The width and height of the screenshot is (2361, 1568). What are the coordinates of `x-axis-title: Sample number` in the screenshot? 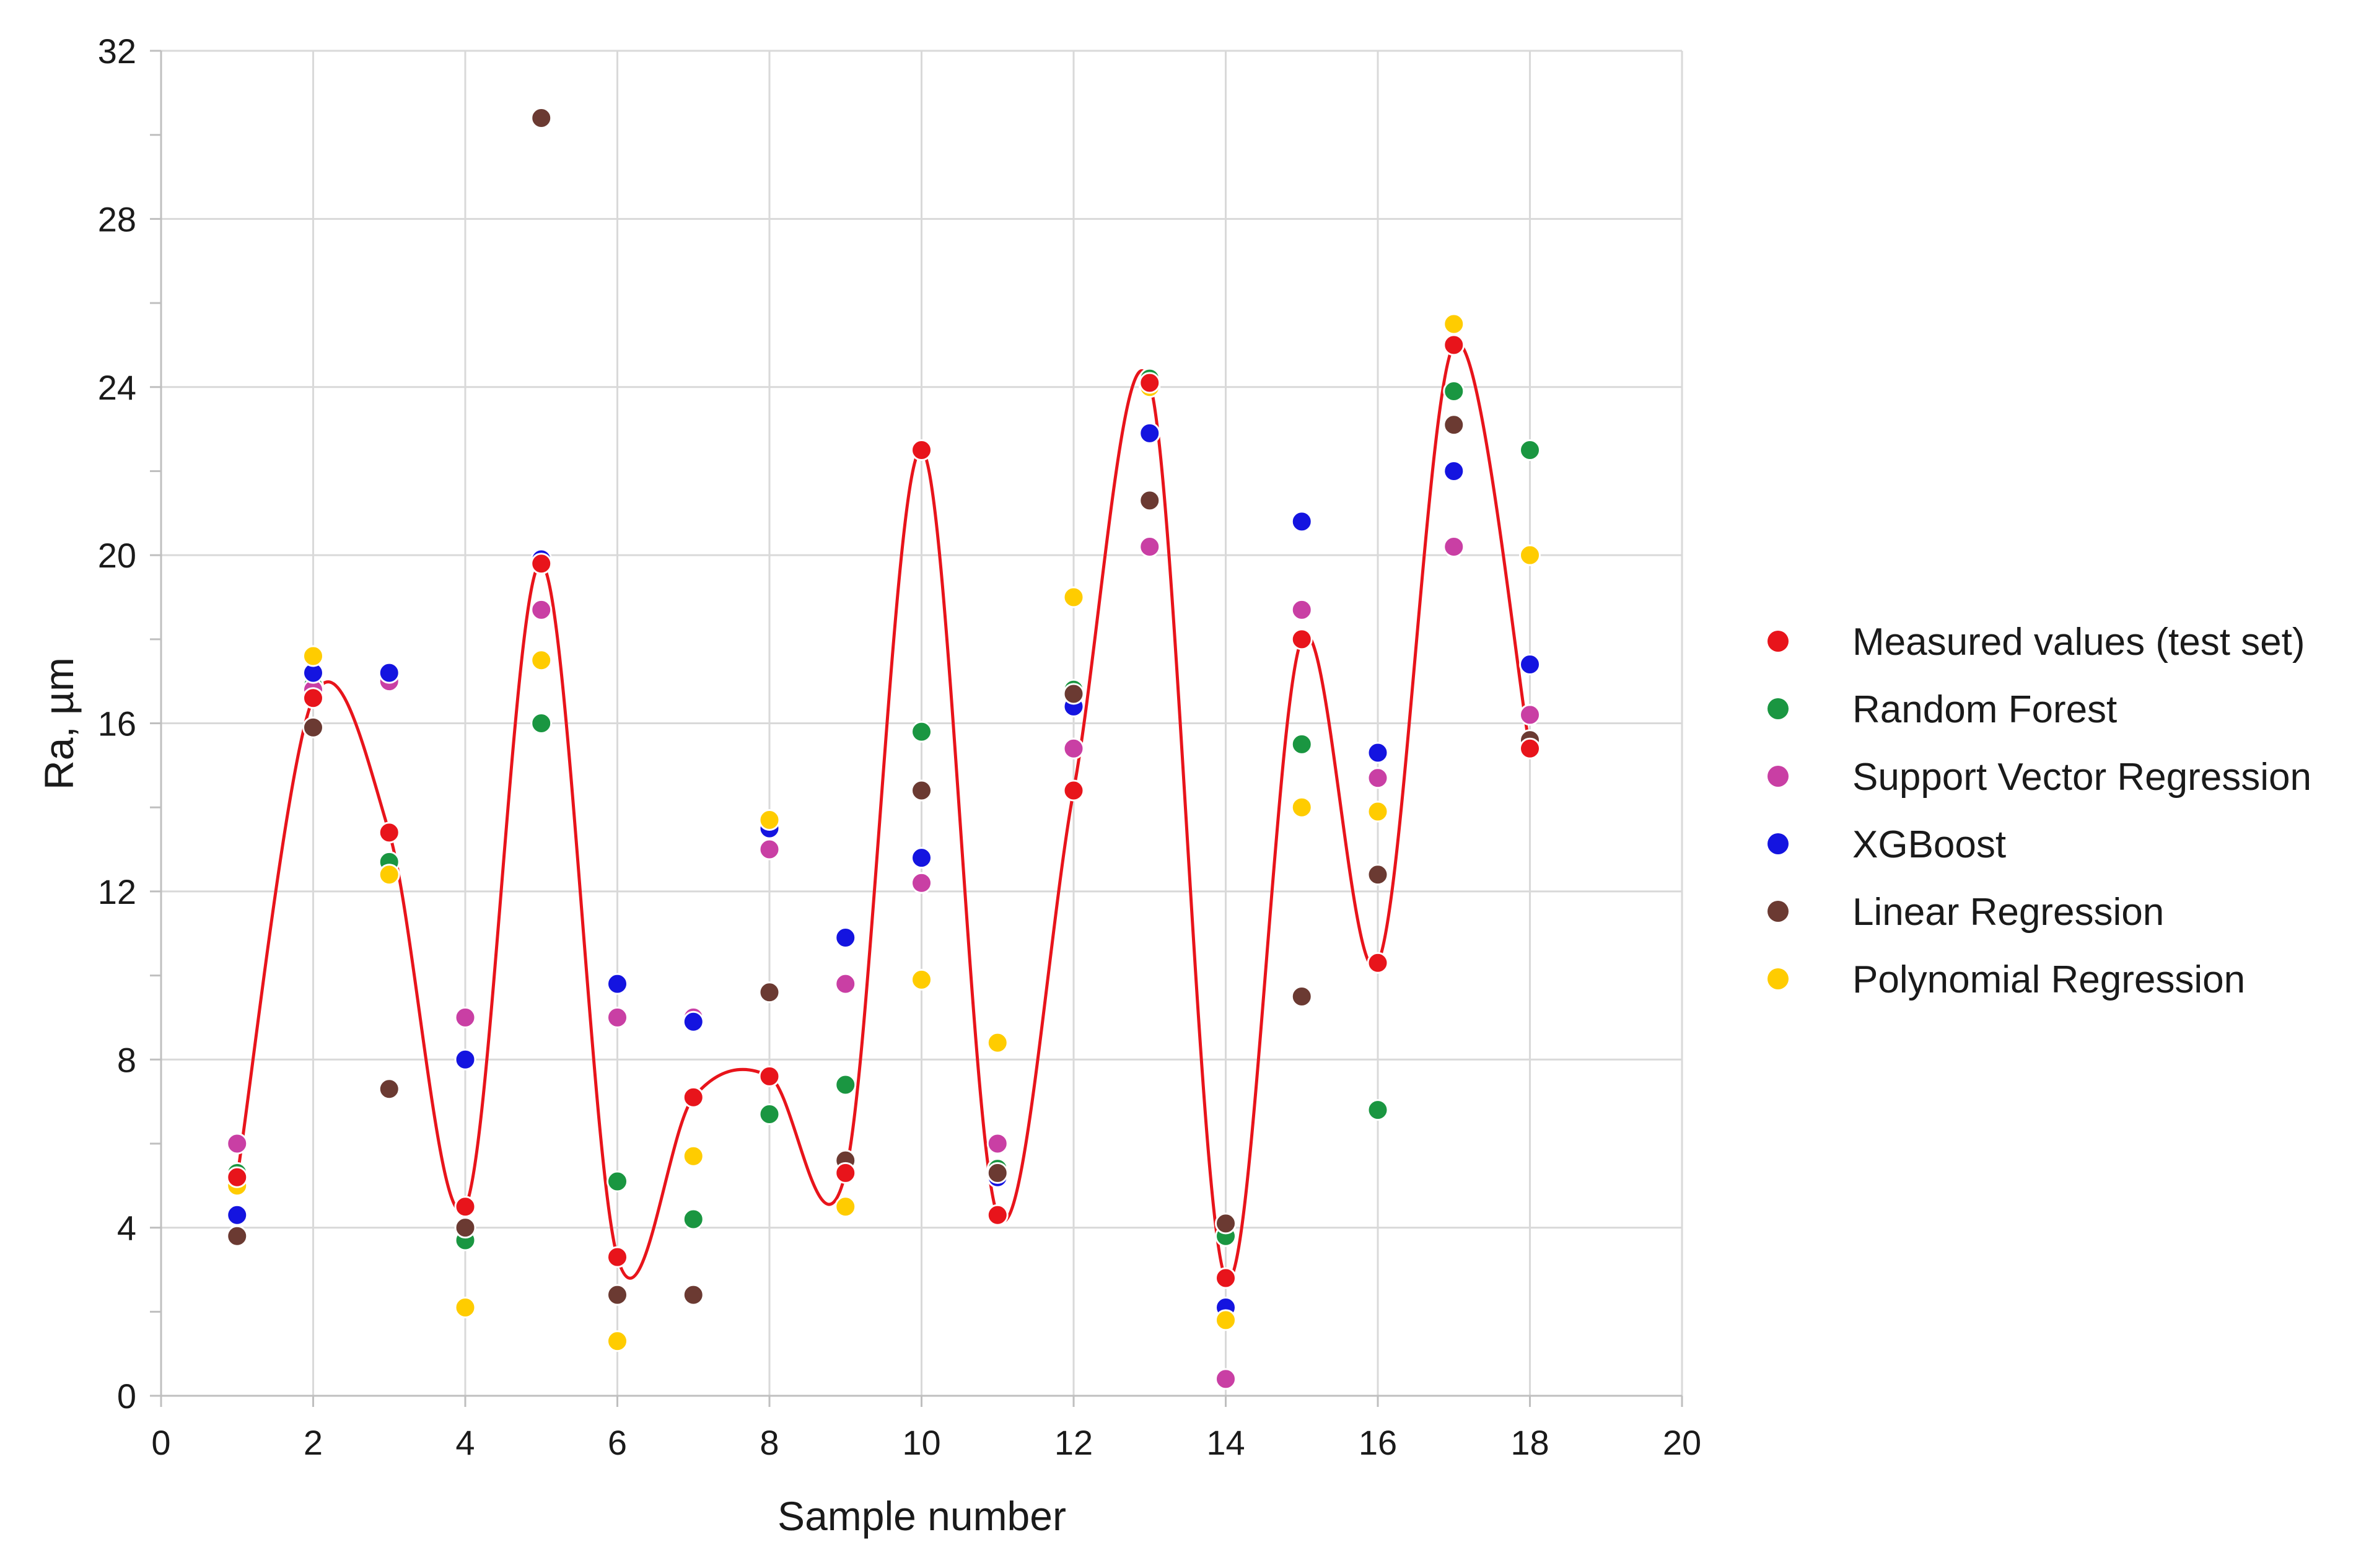 It's located at (922, 1516).